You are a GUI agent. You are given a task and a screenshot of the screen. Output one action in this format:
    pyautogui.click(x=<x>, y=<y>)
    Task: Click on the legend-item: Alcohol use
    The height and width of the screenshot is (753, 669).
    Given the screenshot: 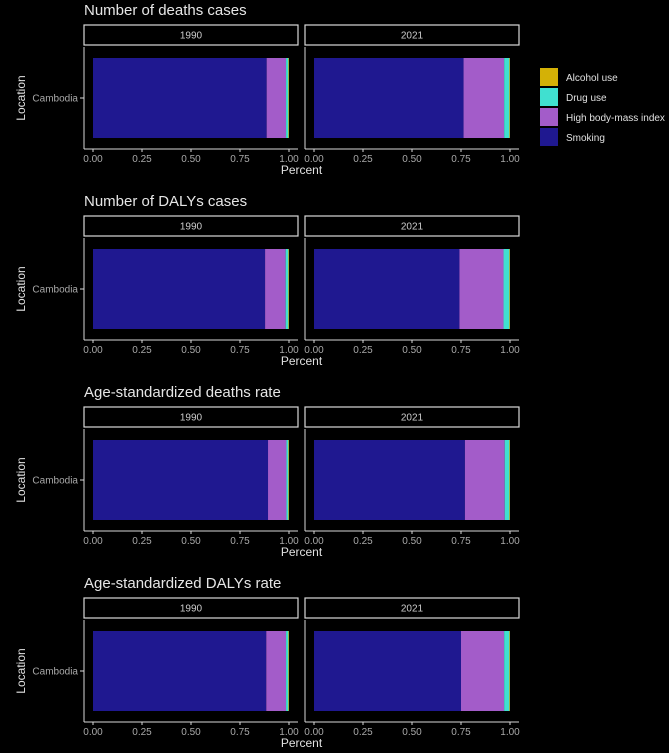 What is the action you would take?
    pyautogui.click(x=579, y=77)
    